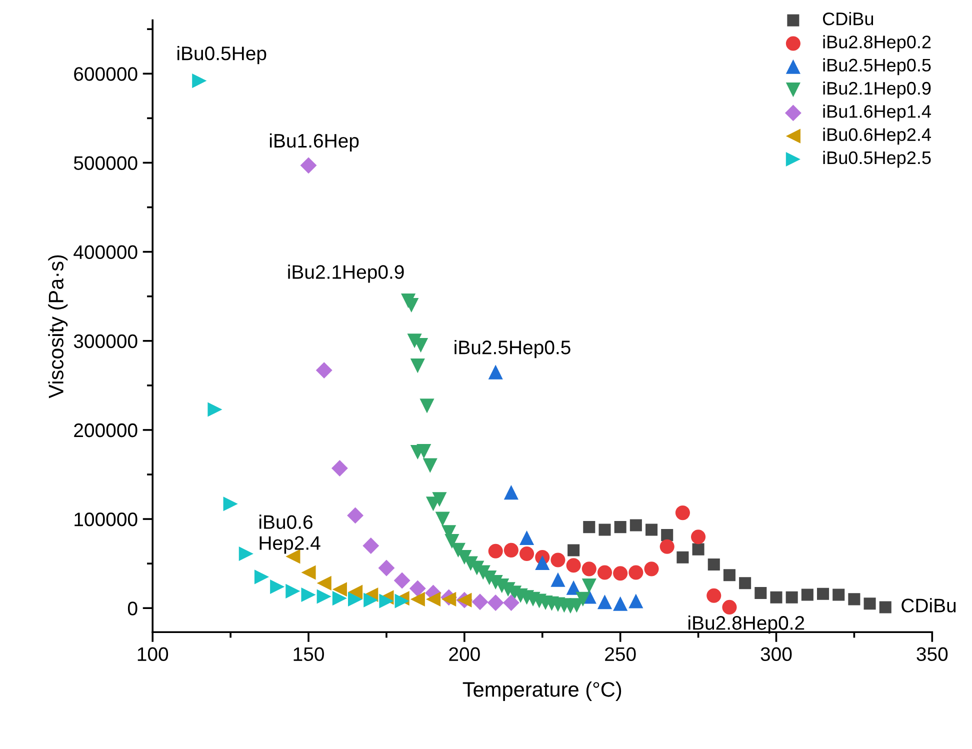 The height and width of the screenshot is (749, 972). I want to click on legend-label: iBu2.5Hep0.5, so click(877, 67).